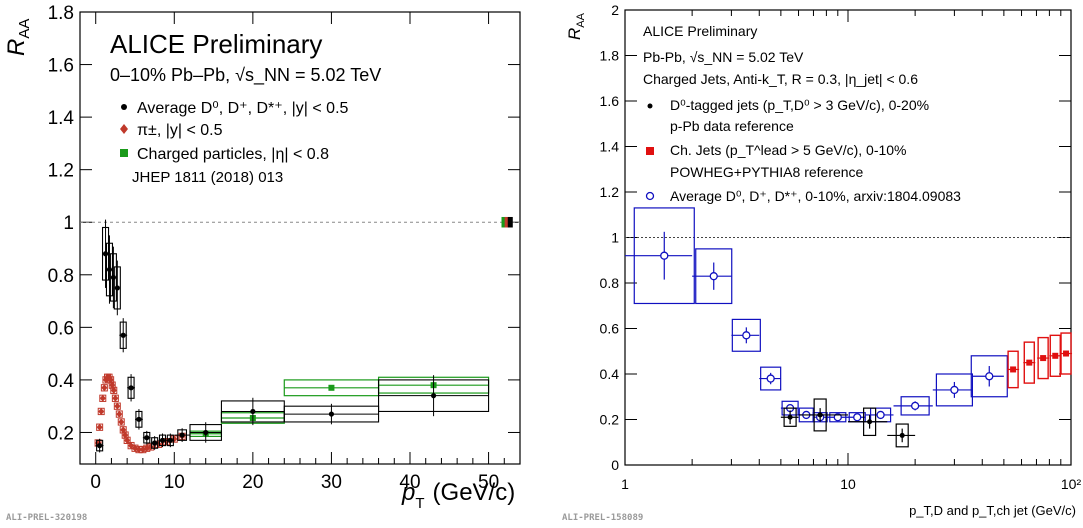 Image resolution: width=1083 pixels, height=528 pixels. I want to click on left-y-tick-label: 0.6, so click(61, 328).